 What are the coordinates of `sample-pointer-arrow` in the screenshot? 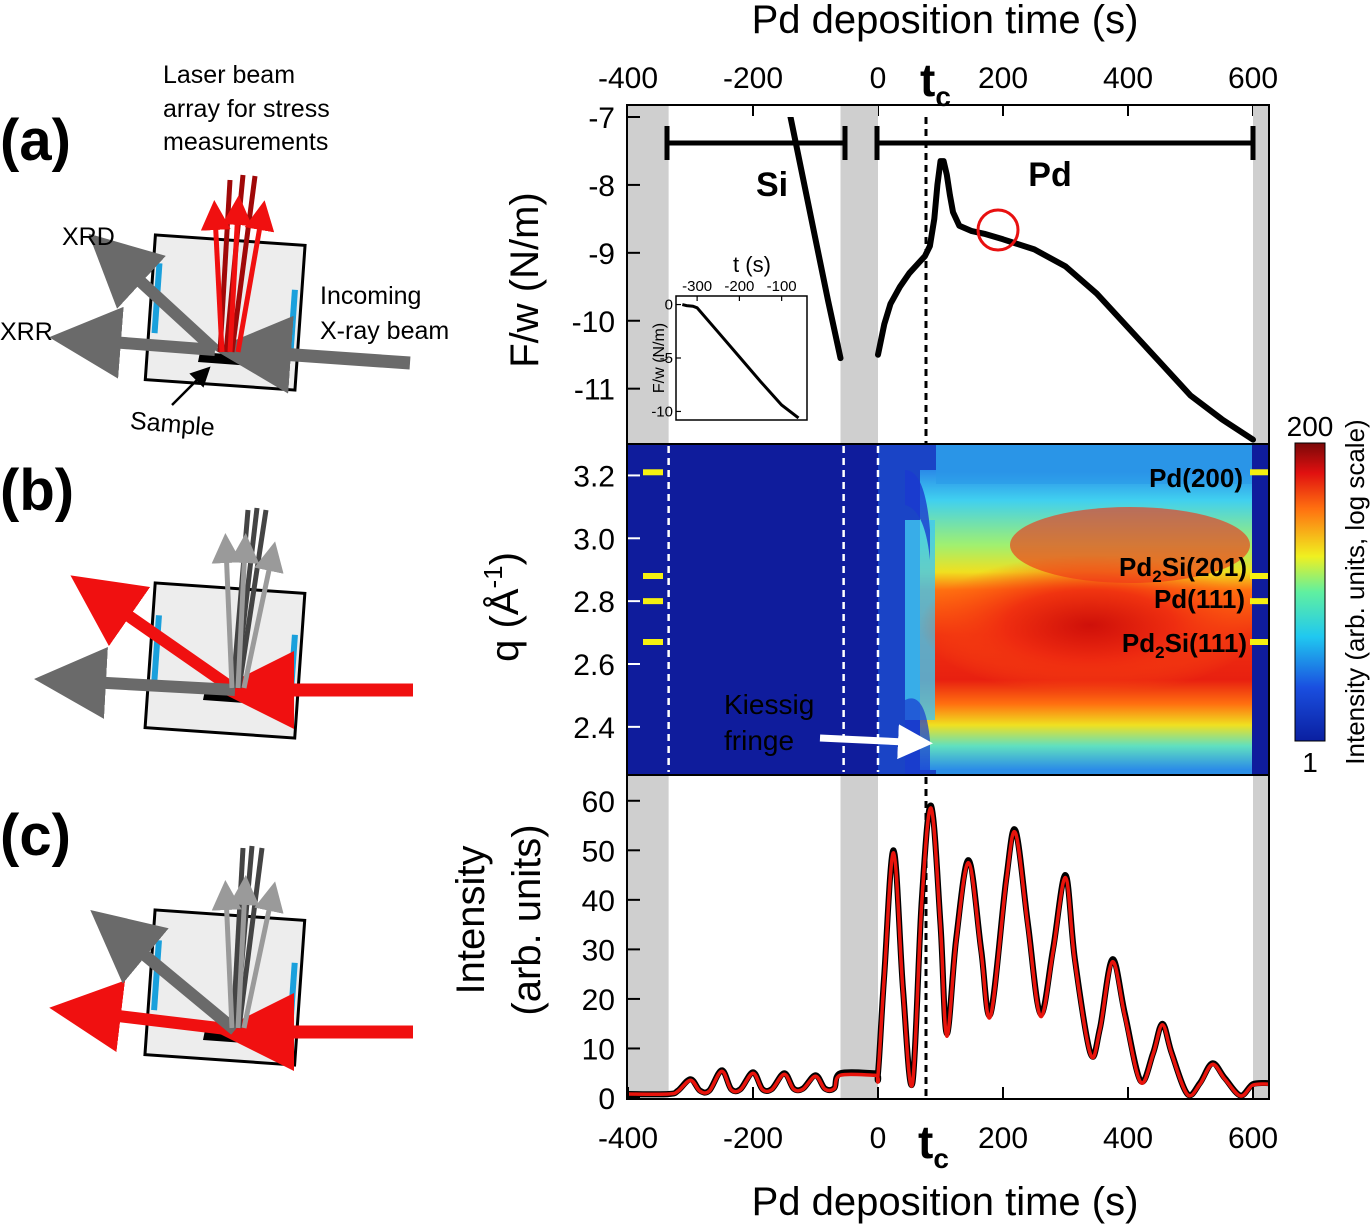 It's located at (191, 386).